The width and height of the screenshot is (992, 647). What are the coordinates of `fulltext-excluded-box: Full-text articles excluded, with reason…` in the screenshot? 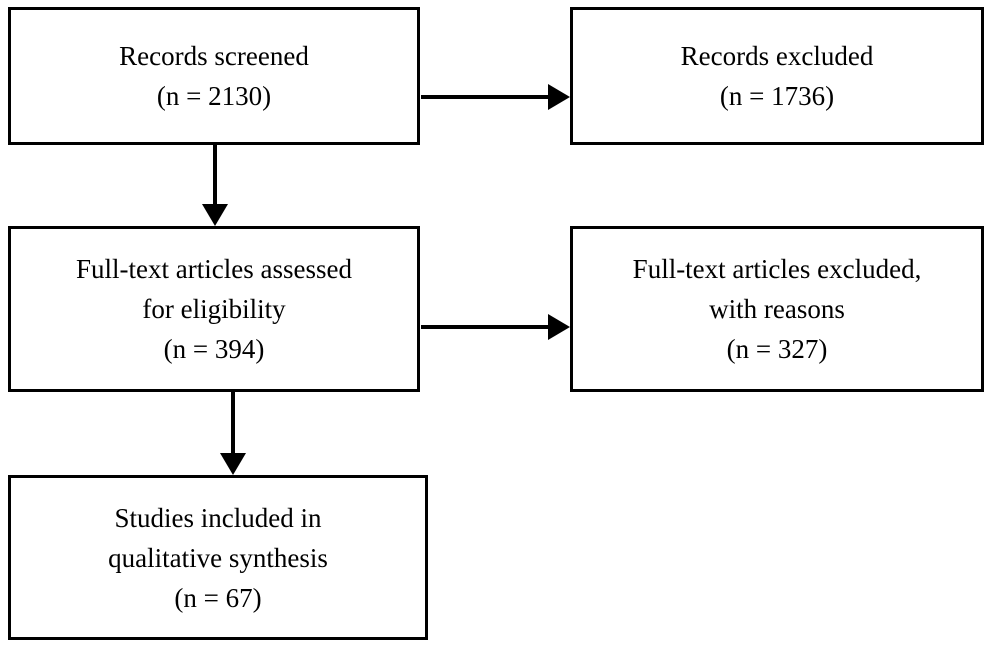 It's located at (777, 309).